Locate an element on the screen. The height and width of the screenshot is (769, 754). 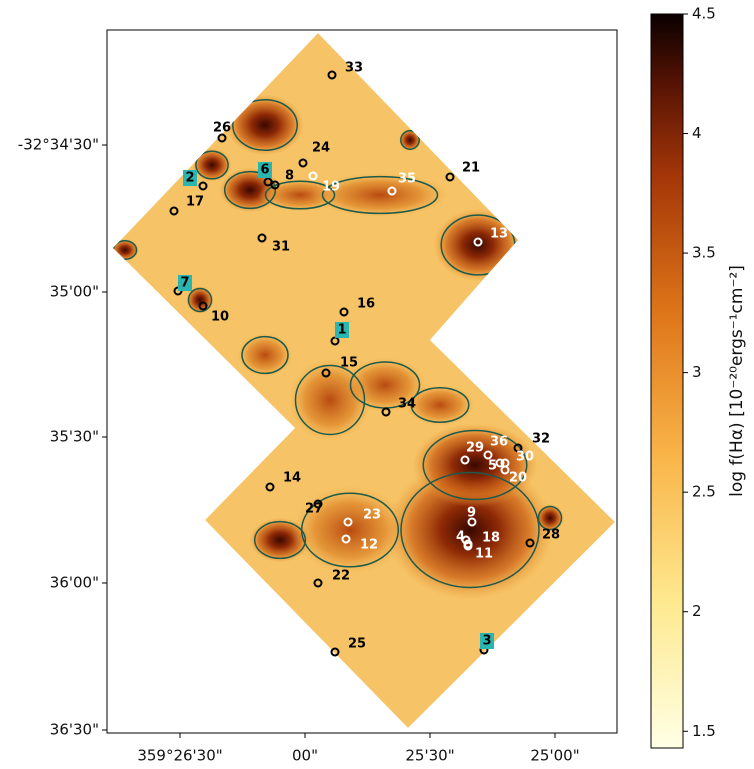
x-tick-label: 00" is located at coordinates (305, 756).